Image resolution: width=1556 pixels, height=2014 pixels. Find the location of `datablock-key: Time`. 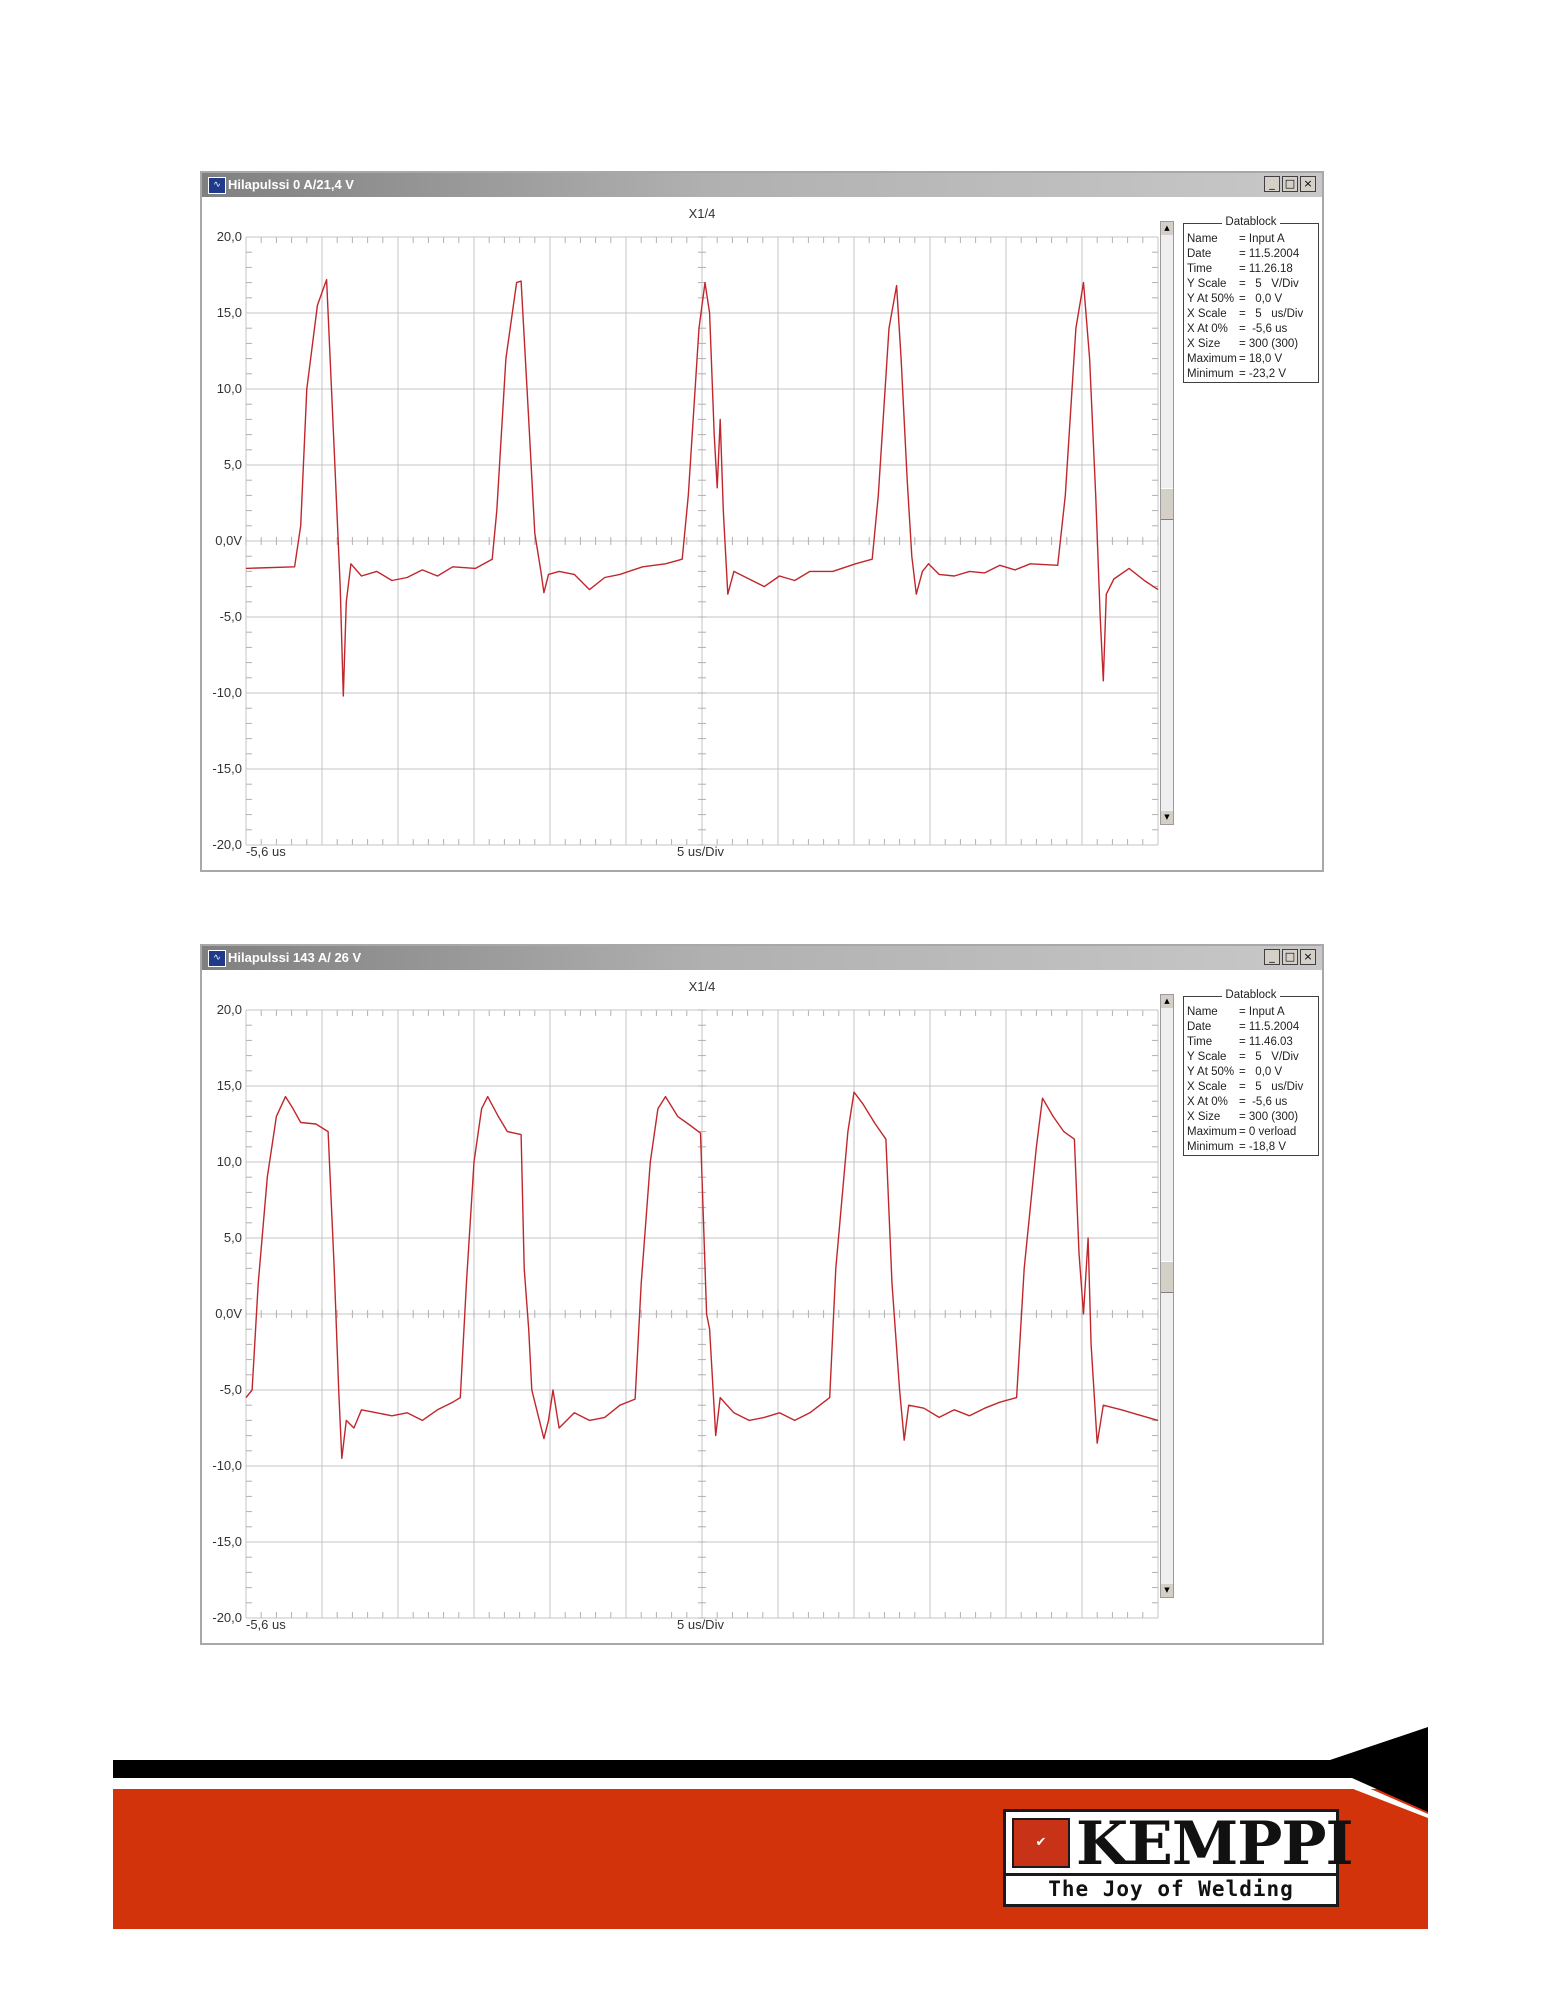

datablock-key: Time is located at coordinates (1200, 1042).